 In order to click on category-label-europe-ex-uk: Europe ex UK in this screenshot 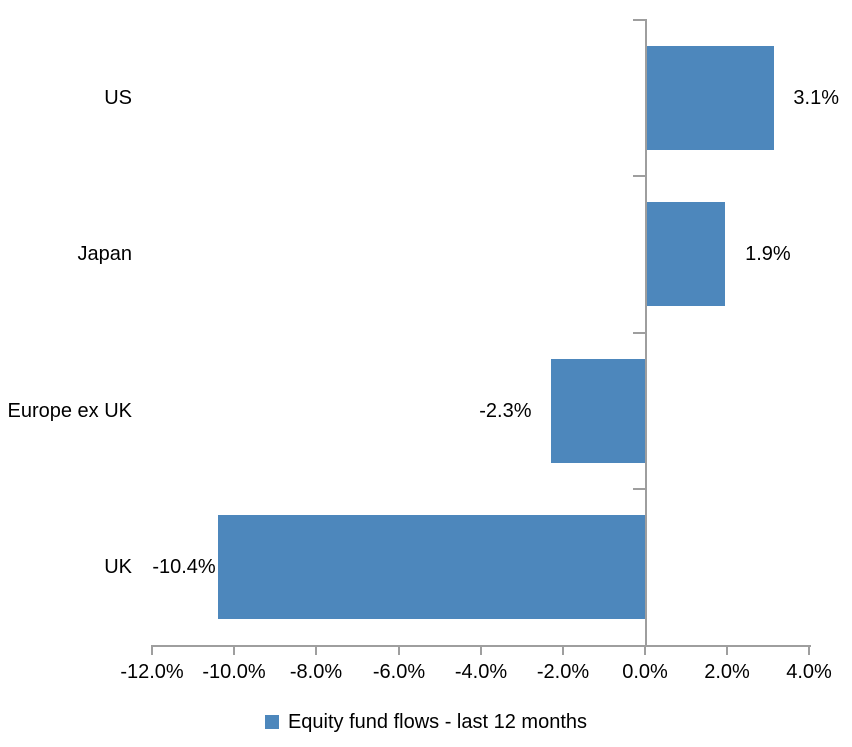, I will do `click(69, 410)`.